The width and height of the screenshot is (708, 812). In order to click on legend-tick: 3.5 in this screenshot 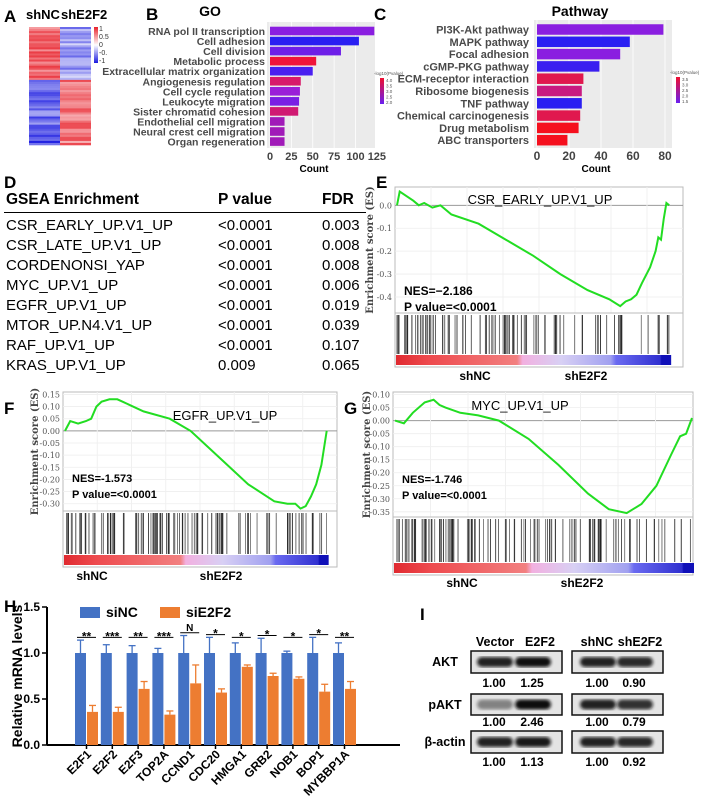, I will do `click(685, 79)`.